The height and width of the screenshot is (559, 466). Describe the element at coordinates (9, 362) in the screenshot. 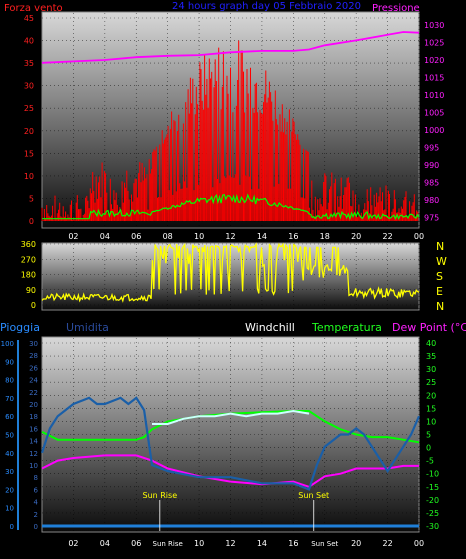

I see `rain-tick-label: 90` at that location.